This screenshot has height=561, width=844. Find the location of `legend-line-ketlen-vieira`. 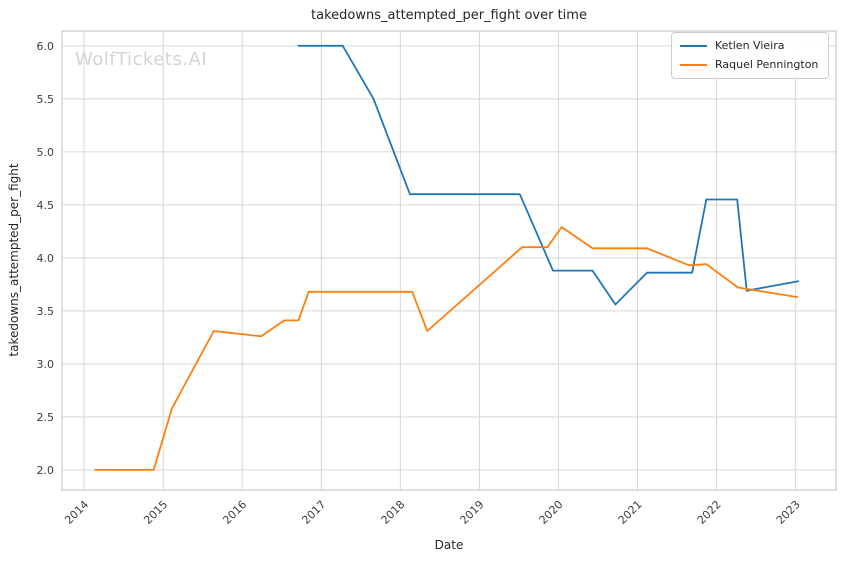

legend-line-ketlen-vieira is located at coordinates (693, 46).